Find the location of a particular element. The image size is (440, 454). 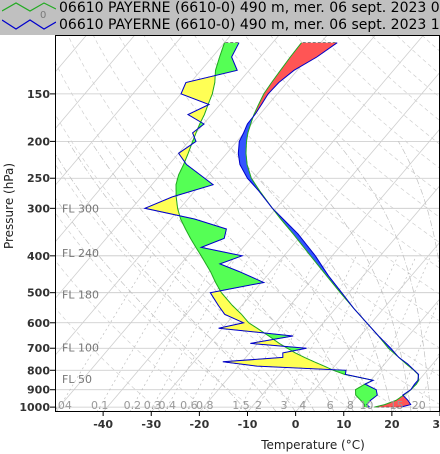

mixing-ratio-label: 0.2 is located at coordinates (133, 405).